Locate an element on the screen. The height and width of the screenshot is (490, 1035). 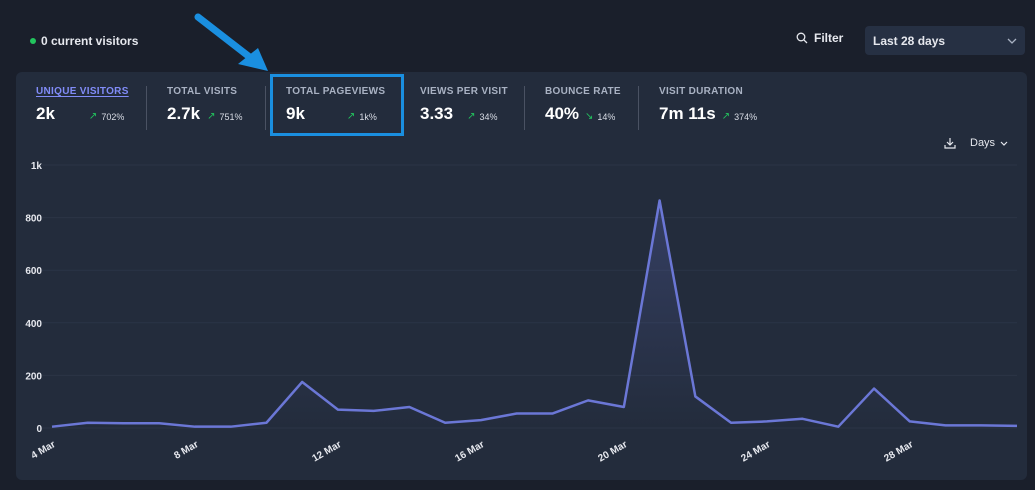
interval-label: Days is located at coordinates (983, 143).